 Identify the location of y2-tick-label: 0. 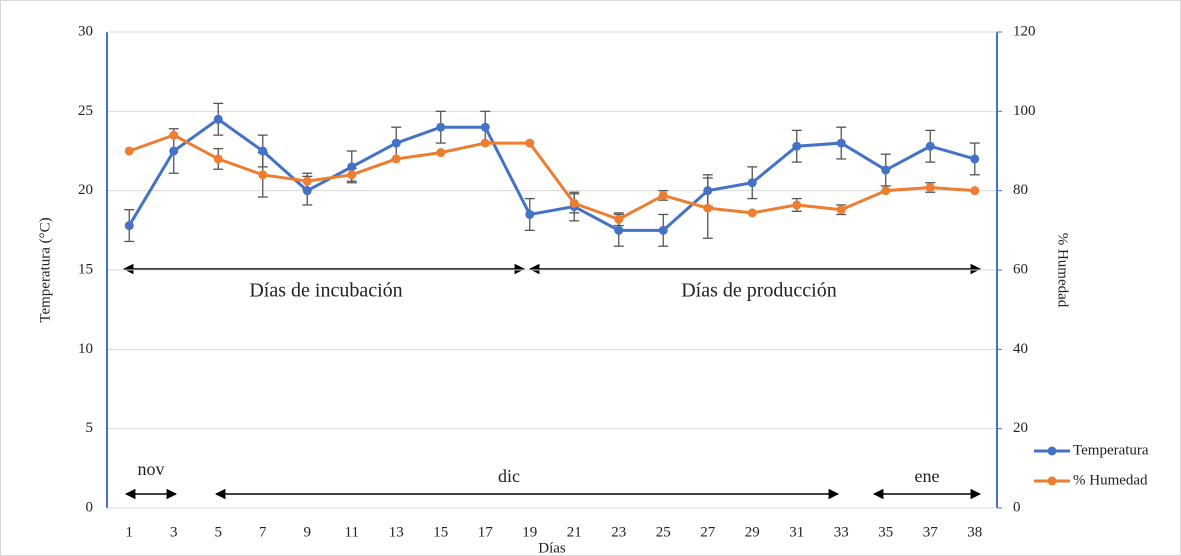
(1017, 507).